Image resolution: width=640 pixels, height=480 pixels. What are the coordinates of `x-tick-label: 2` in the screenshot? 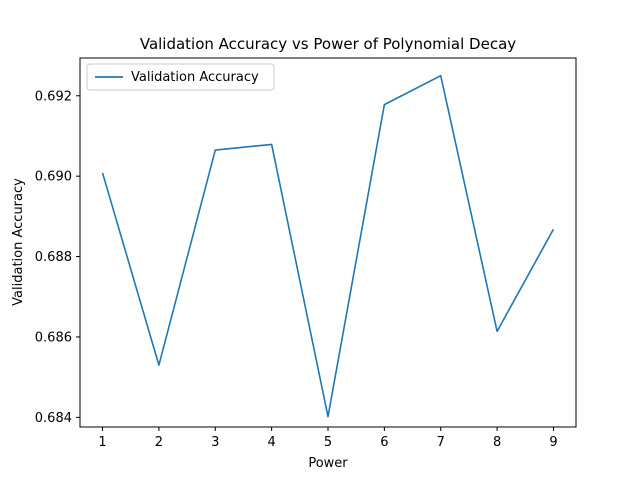 It's located at (159, 442).